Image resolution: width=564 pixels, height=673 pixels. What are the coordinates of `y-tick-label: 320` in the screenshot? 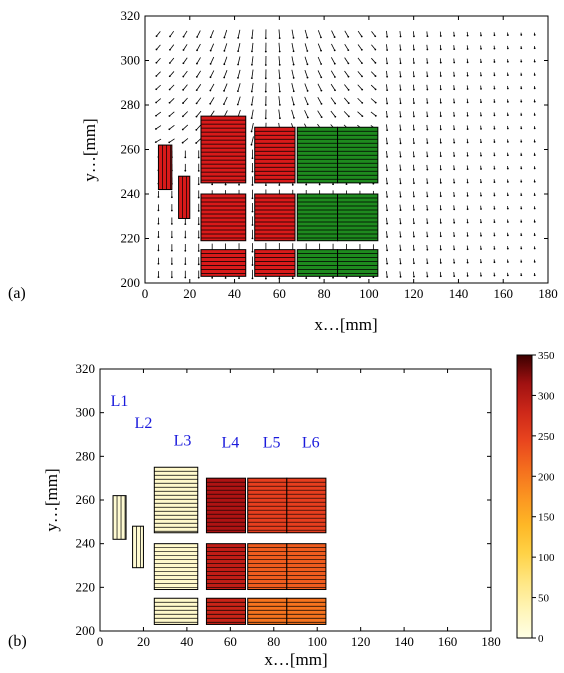 It's located at (131, 15).